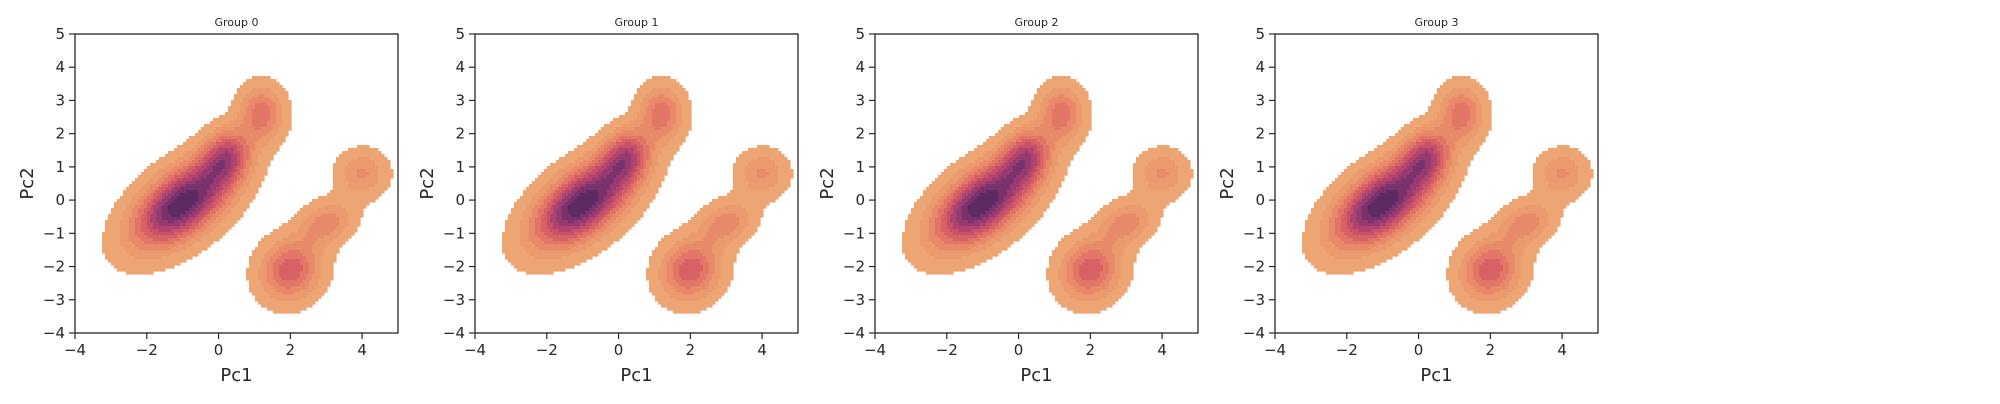  I want to click on y-tick-label: 2, so click(60, 134).